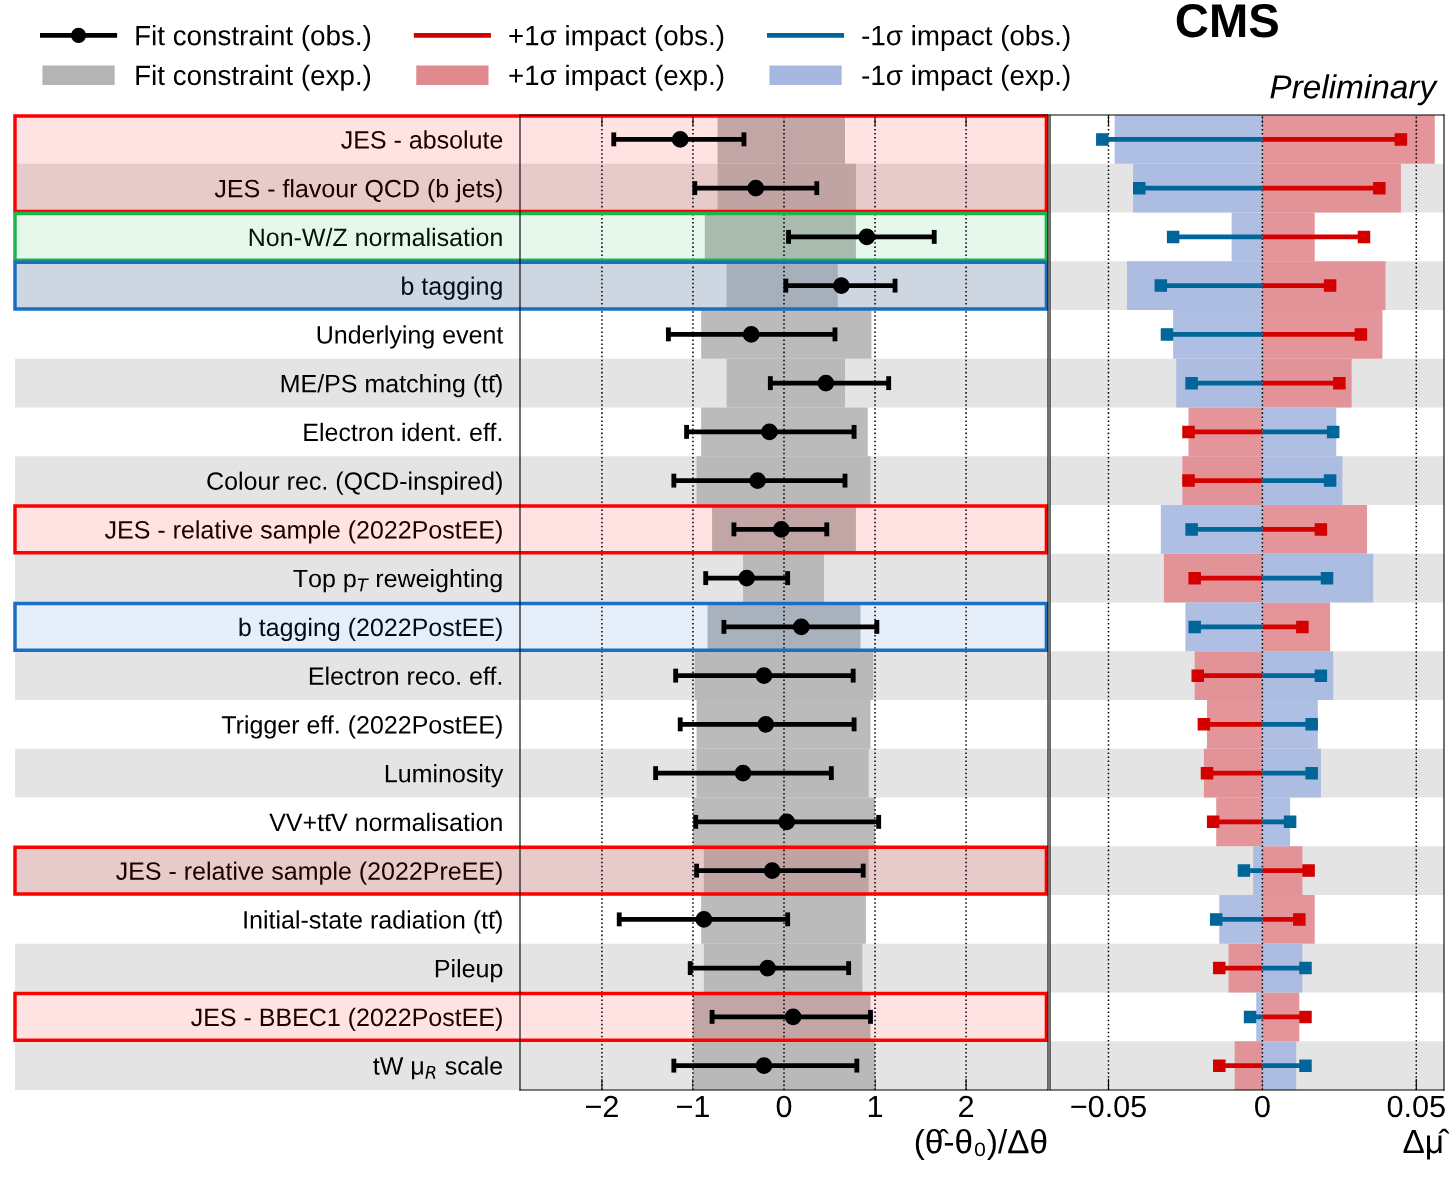 The width and height of the screenshot is (1454, 1182). What do you see at coordinates (403, 432) in the screenshot?
I see `y-tick-label: Electron ident. eff.` at bounding box center [403, 432].